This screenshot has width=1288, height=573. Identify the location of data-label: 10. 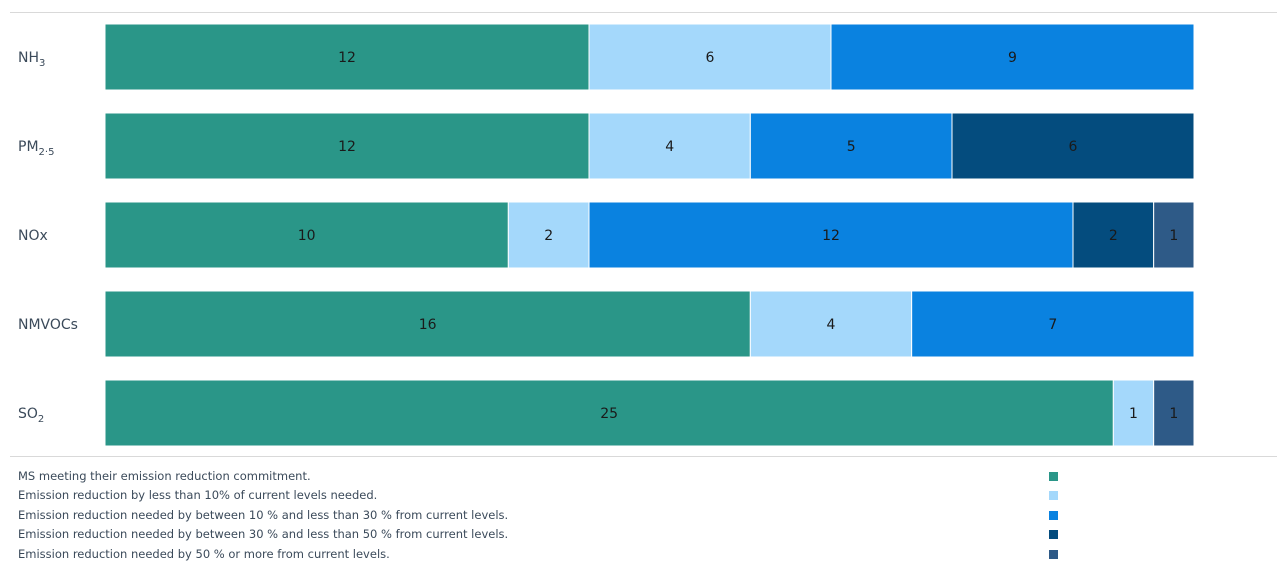
(307, 236).